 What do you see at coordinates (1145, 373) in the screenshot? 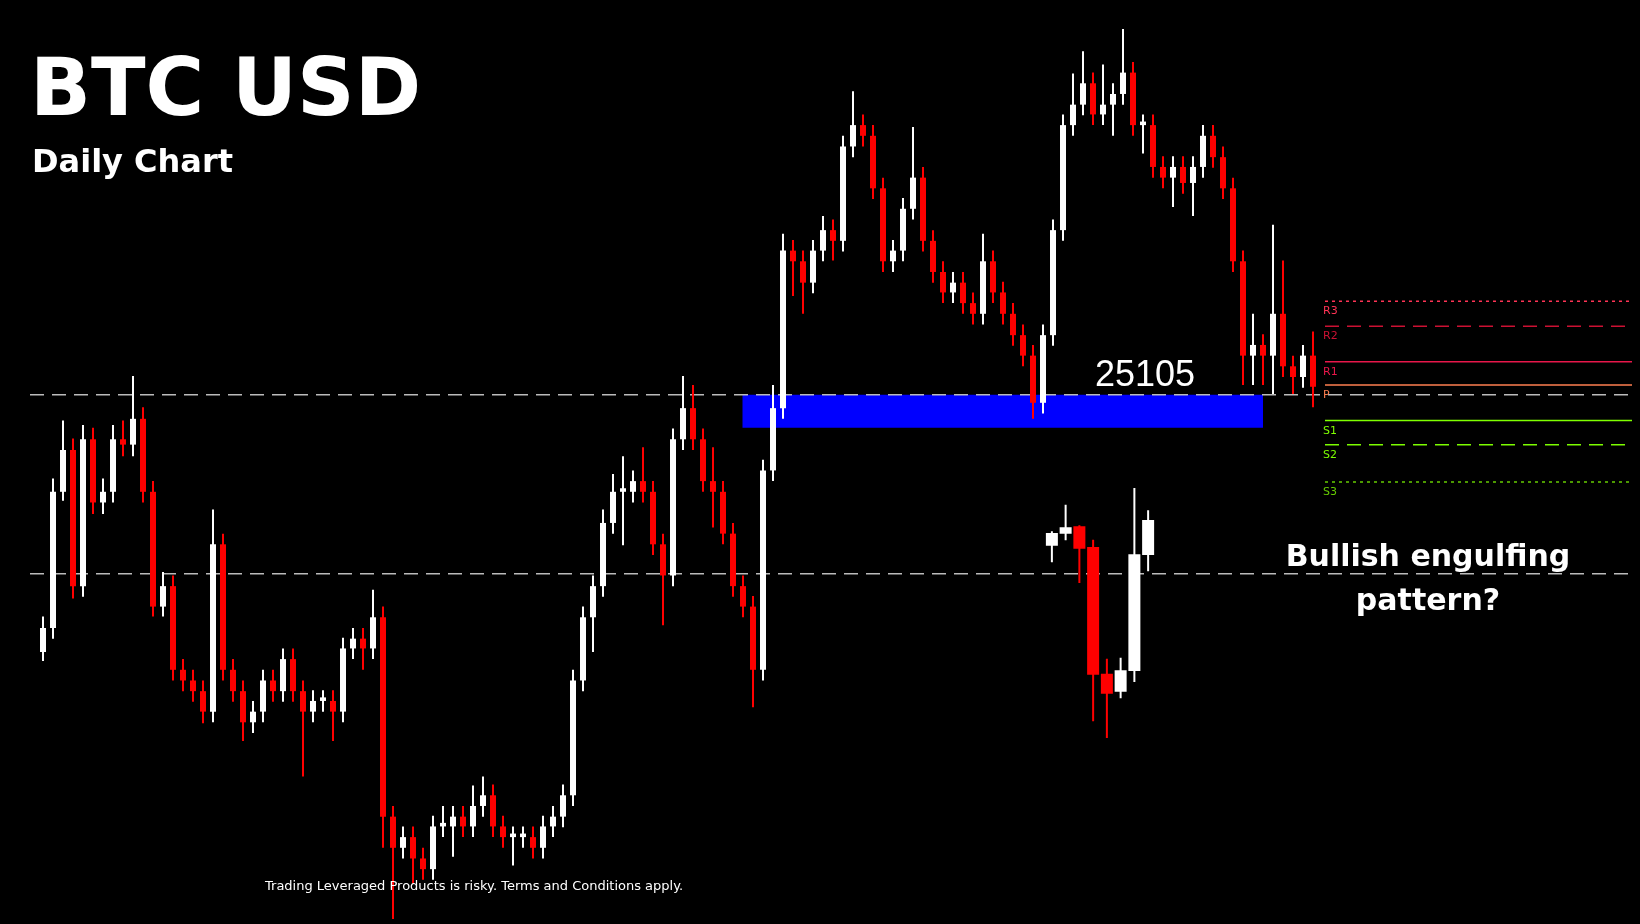
I see `annotation: 25105` at bounding box center [1145, 373].